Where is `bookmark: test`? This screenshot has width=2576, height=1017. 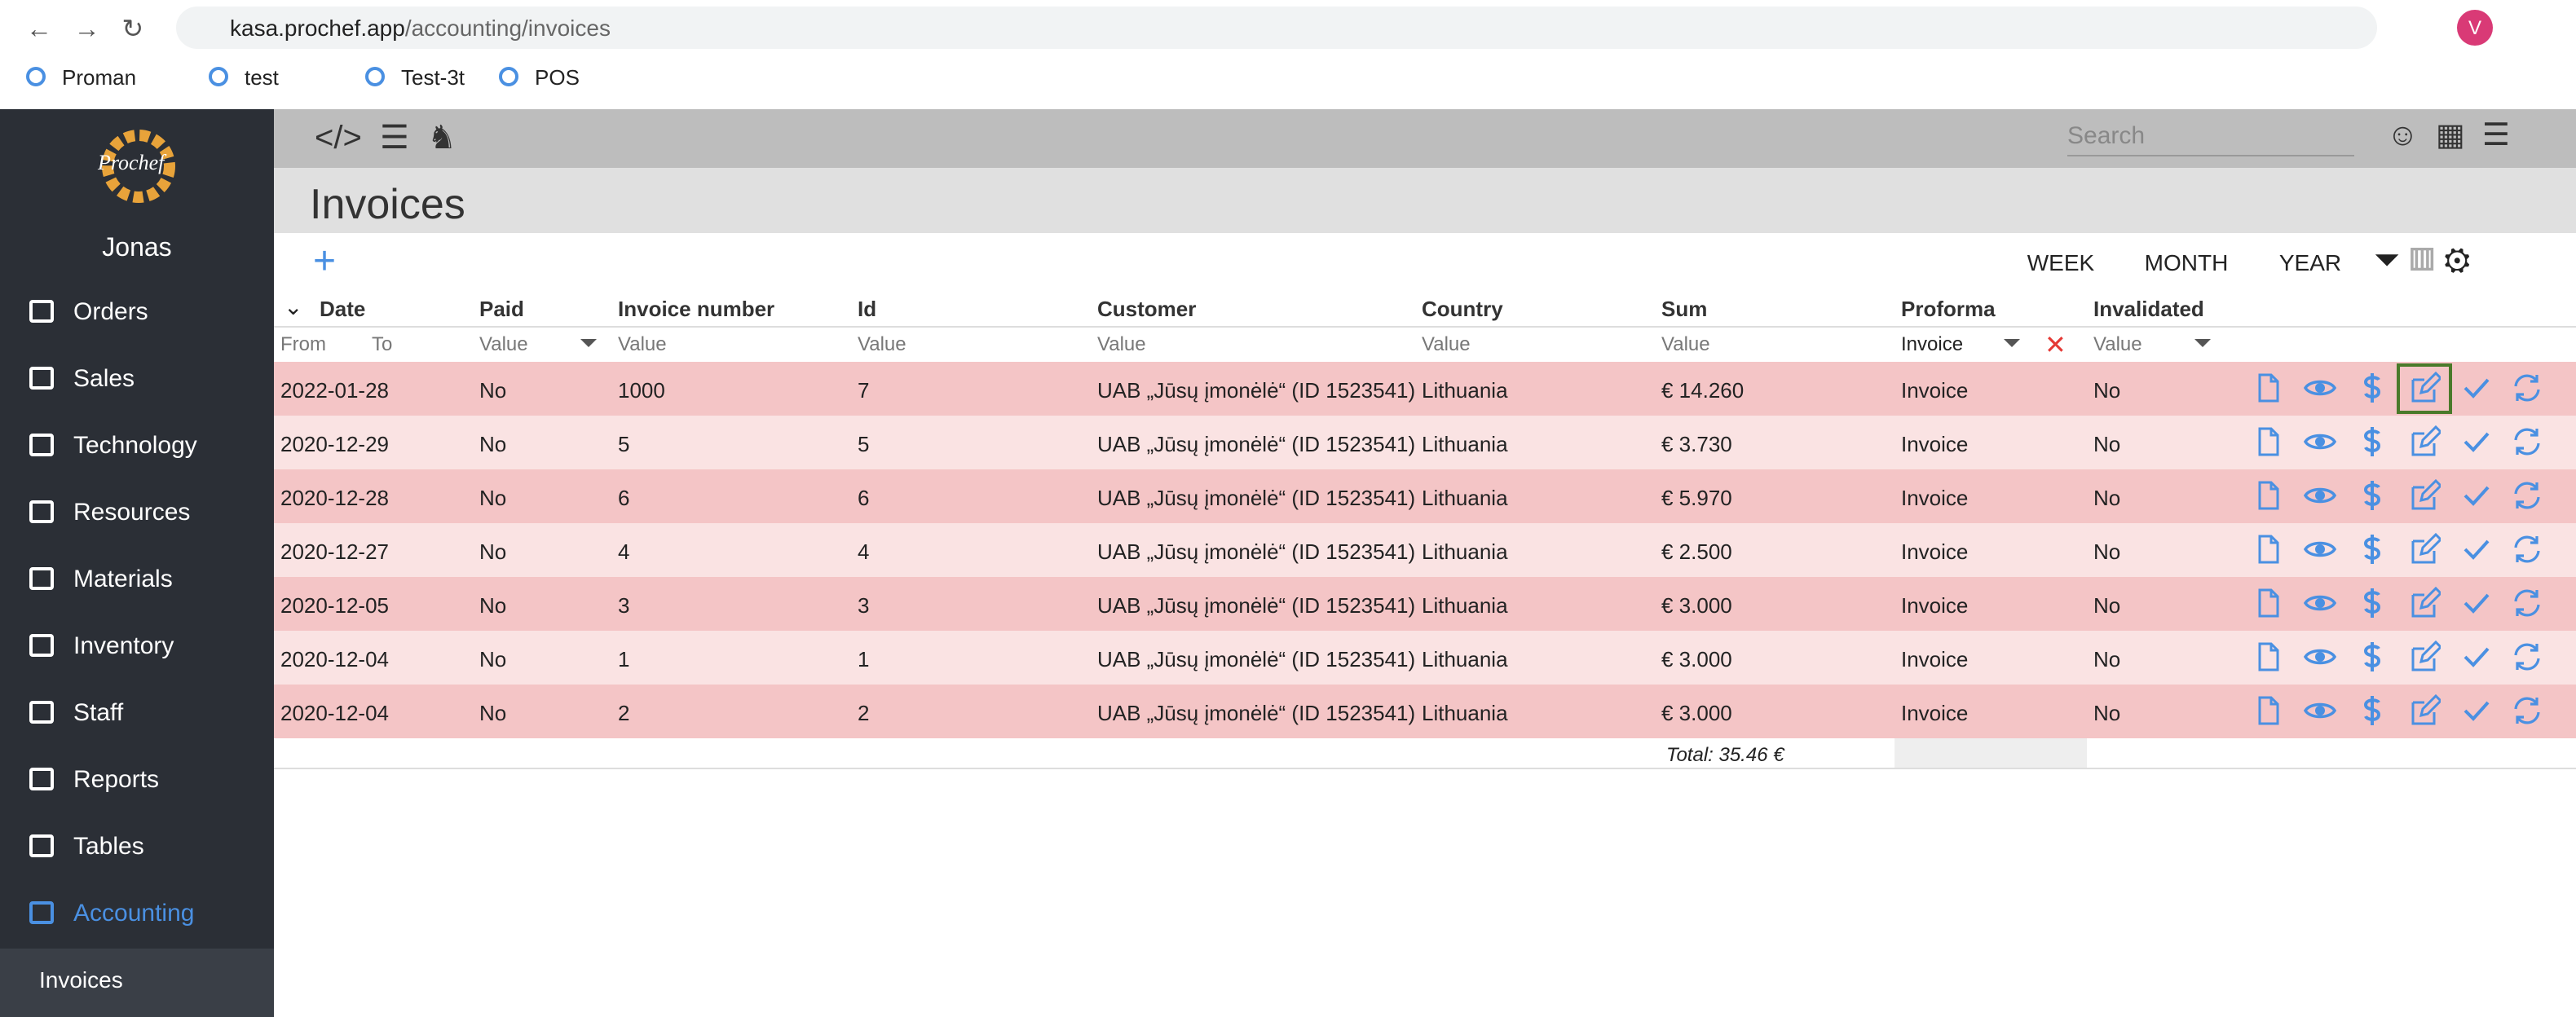
bookmark: test is located at coordinates (262, 77).